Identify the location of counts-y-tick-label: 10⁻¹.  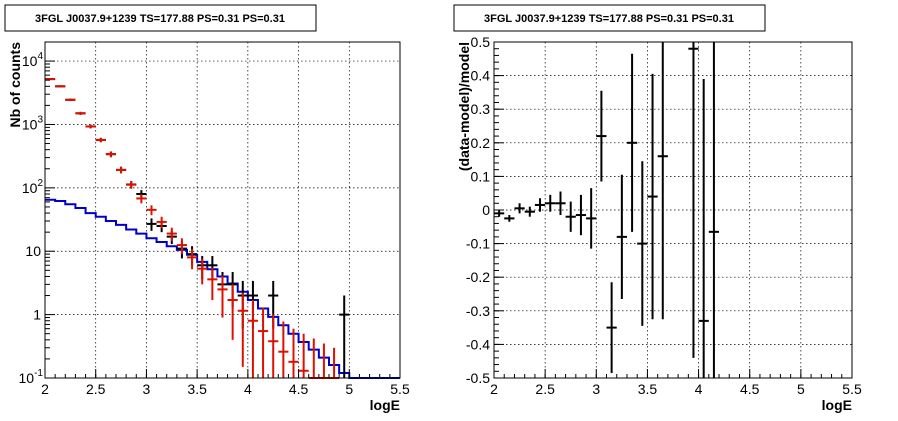
(31, 377).